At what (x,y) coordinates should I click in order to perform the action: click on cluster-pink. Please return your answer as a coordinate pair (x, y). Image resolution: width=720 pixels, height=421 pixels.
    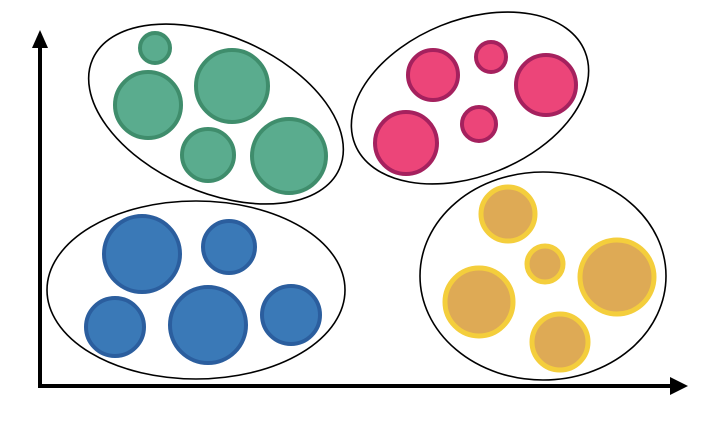
    Looking at the image, I should click on (475, 108).